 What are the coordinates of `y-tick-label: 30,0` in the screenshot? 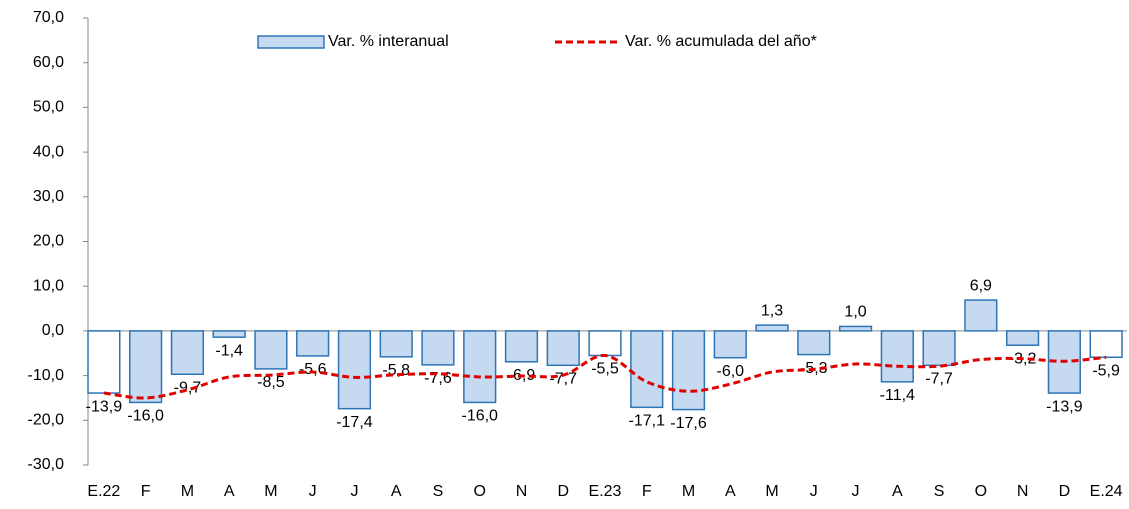 It's located at (48, 196).